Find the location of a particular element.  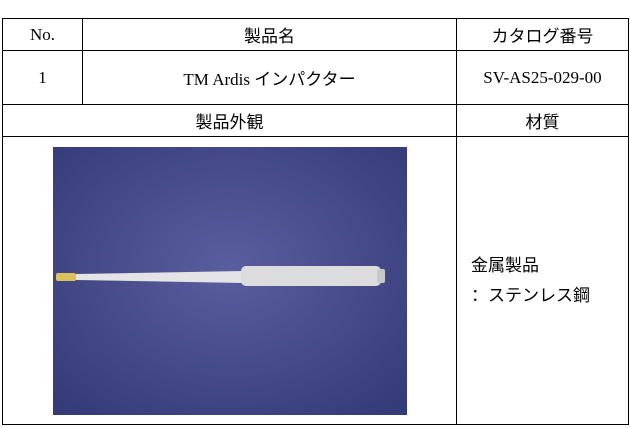

header-cell: 製品外観 is located at coordinates (229, 120).